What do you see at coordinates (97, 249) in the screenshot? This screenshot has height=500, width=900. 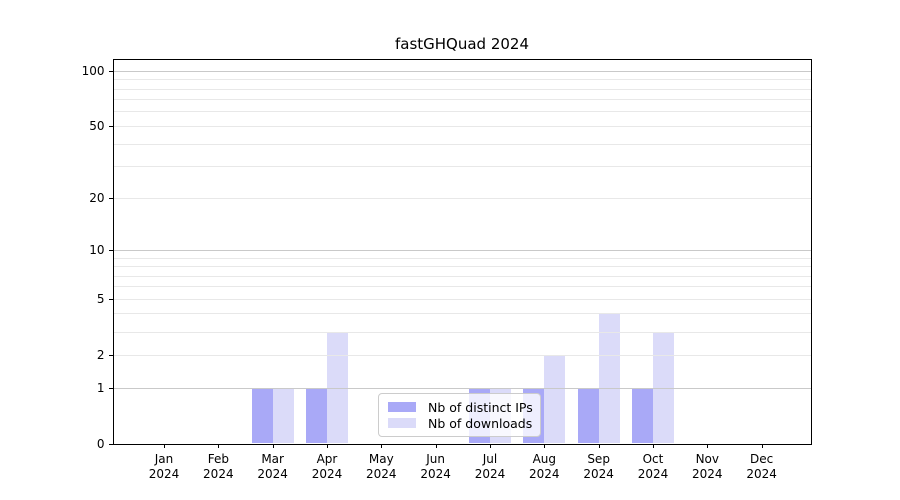 I see `y-tick-label: 10` at bounding box center [97, 249].